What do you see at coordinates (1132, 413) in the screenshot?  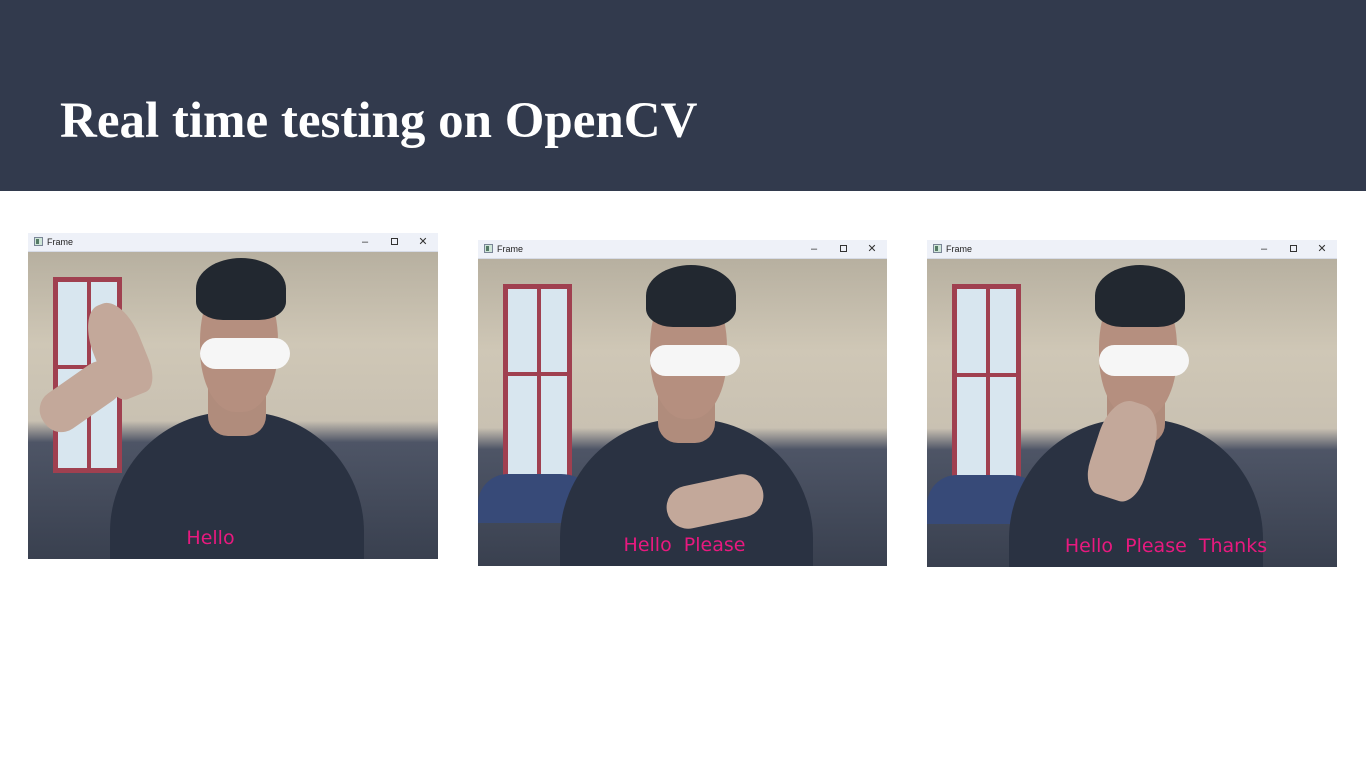 I see `webcam-frame: Hello Please Thanks` at bounding box center [1132, 413].